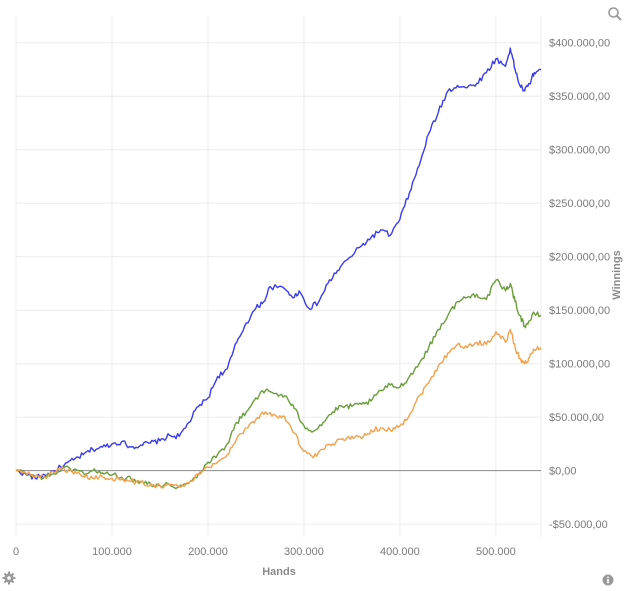 This screenshot has height=591, width=631. I want to click on y-tick-label: -$50.000,00, so click(578, 525).